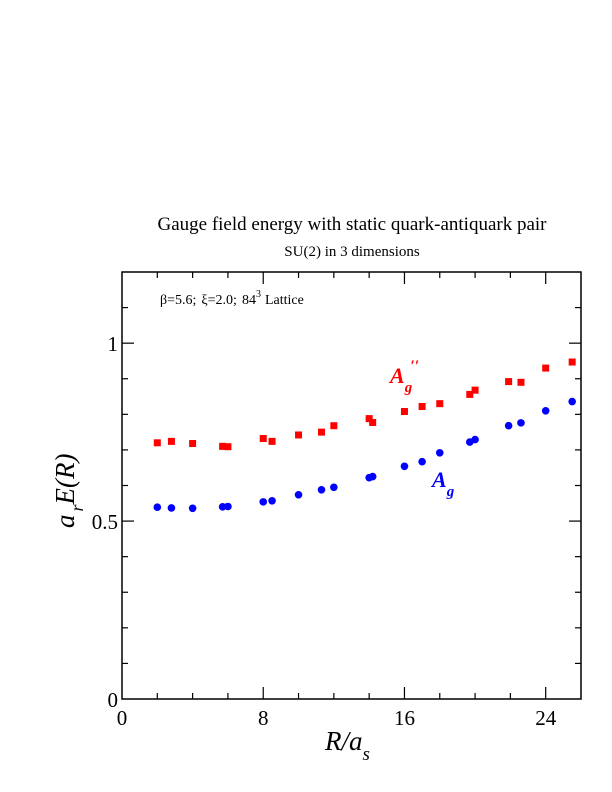 Image resolution: width=612 pixels, height=792 pixels. What do you see at coordinates (438, 479) in the screenshot?
I see `ag-main: A` at bounding box center [438, 479].